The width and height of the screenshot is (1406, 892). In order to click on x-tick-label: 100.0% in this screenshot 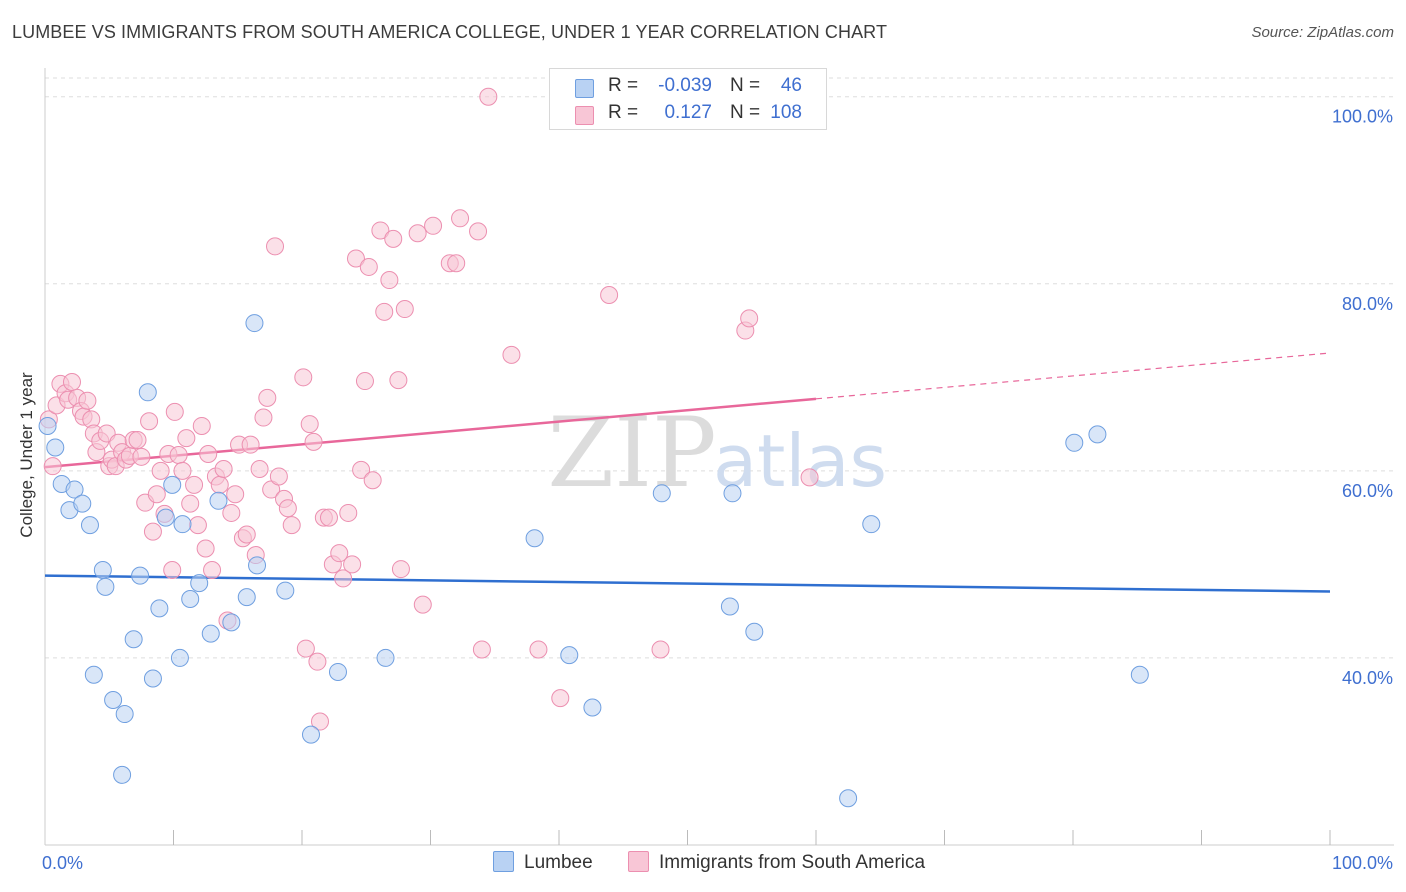, I will do `click(1362, 863)`.